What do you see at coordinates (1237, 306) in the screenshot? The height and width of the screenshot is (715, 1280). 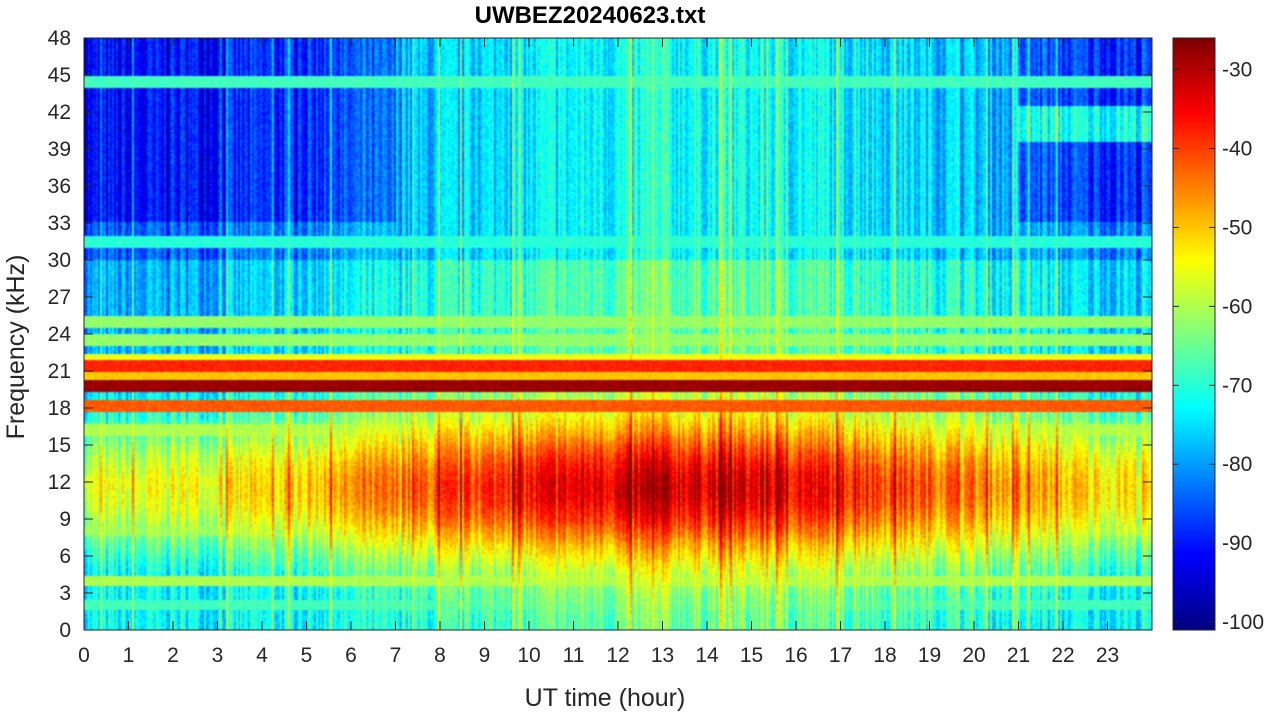 I see `colorbar-tick-label: -60` at bounding box center [1237, 306].